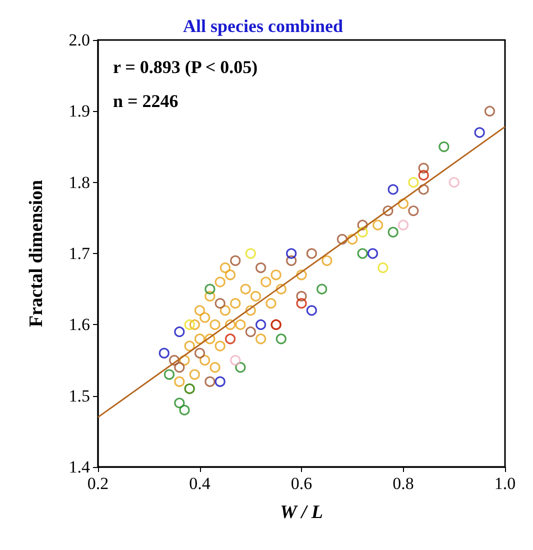 This screenshot has height=550, width=533. Describe the element at coordinates (79, 324) in the screenshot. I see `y-tick-label: 1.6` at that location.